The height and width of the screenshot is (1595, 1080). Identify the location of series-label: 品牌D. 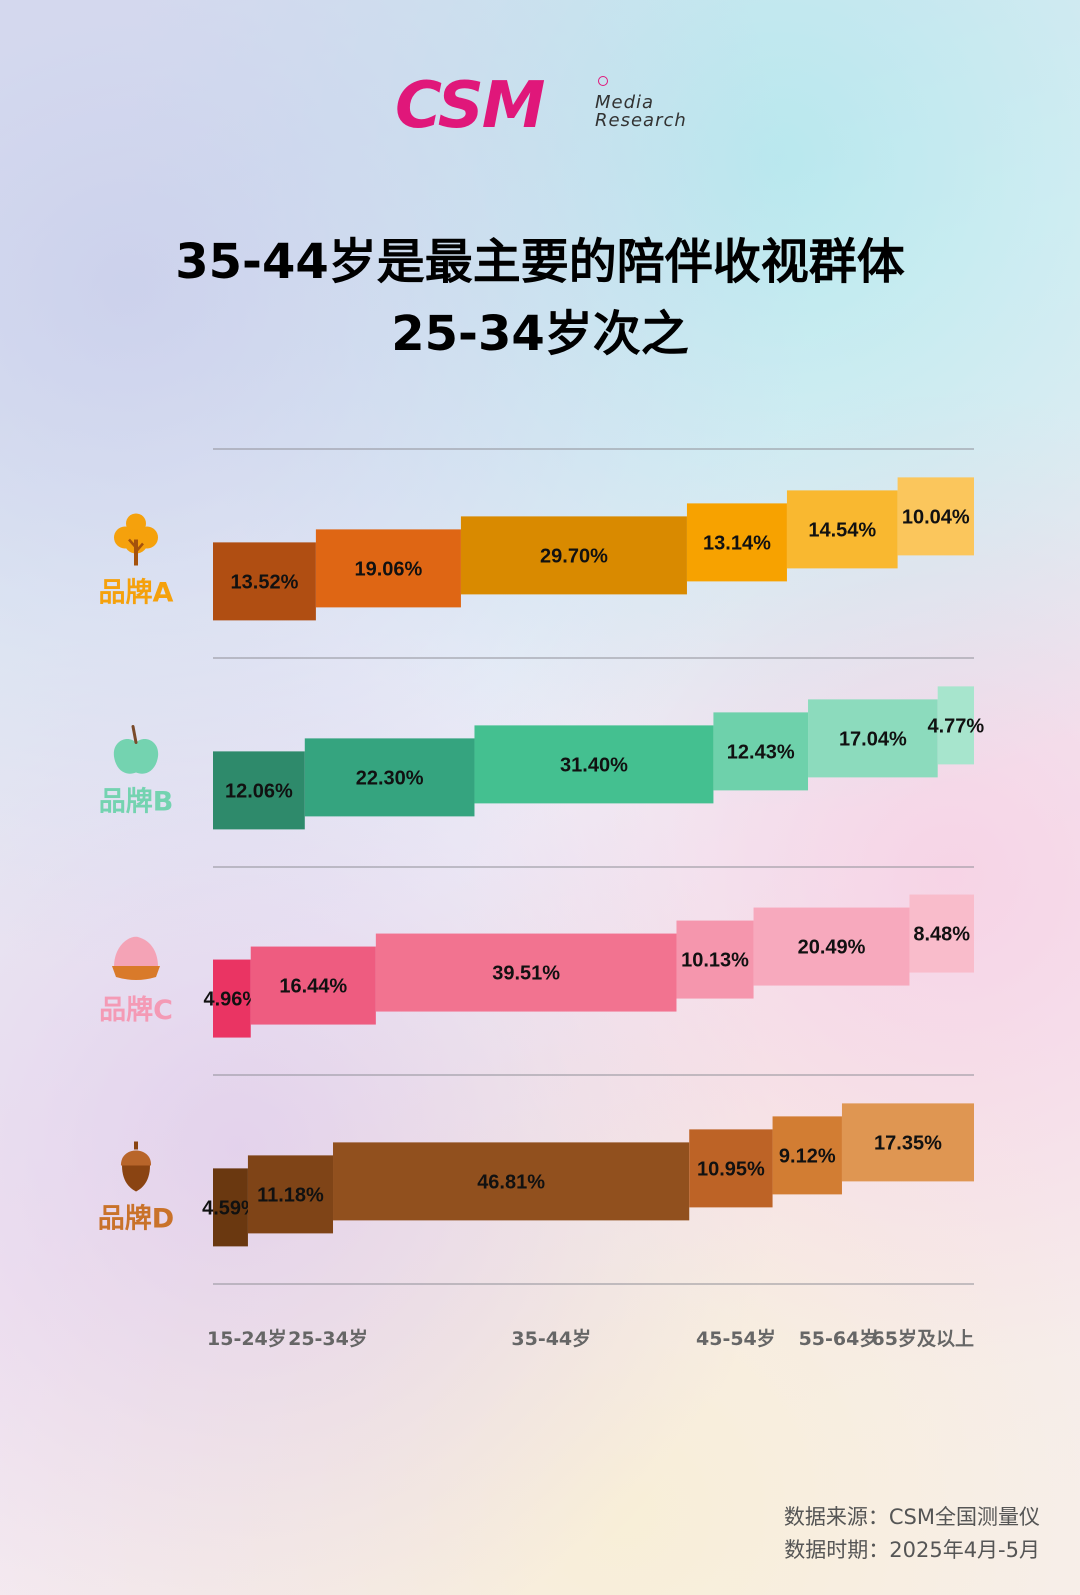
(136, 1219).